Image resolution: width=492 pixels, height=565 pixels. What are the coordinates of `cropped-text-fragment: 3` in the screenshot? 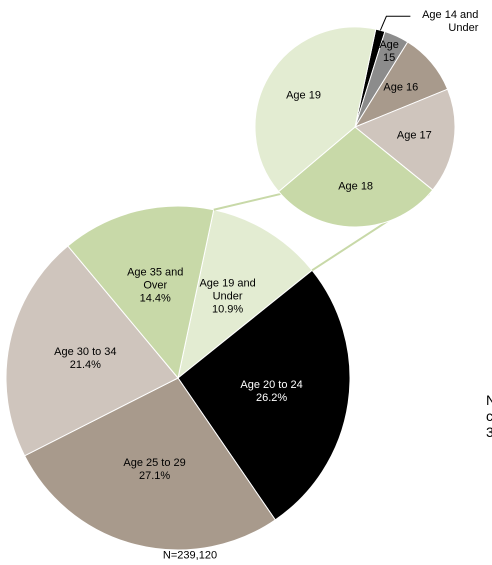 It's located at (489, 432).